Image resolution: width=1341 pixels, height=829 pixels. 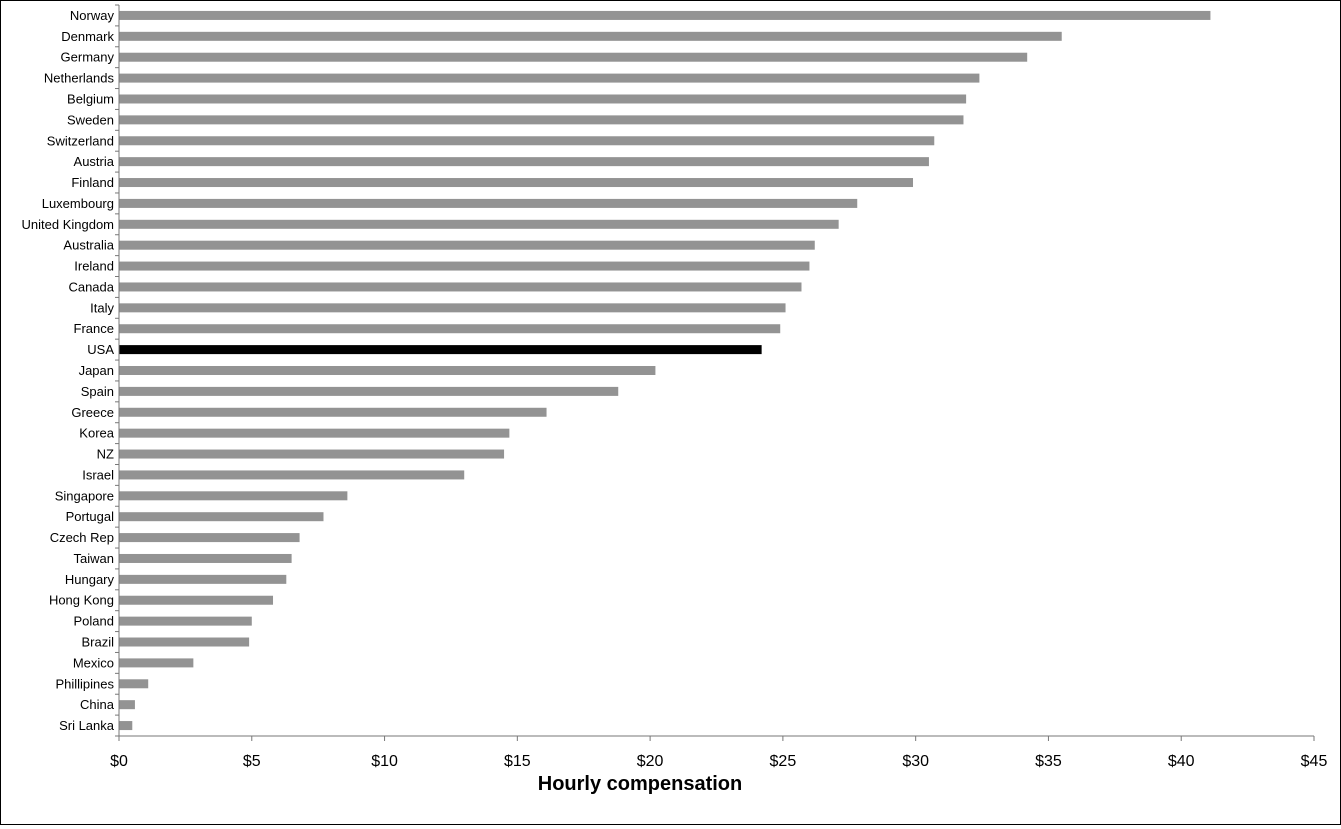 I want to click on y-tick-label-united-kingdom: United Kingdom, so click(x=68, y=224).